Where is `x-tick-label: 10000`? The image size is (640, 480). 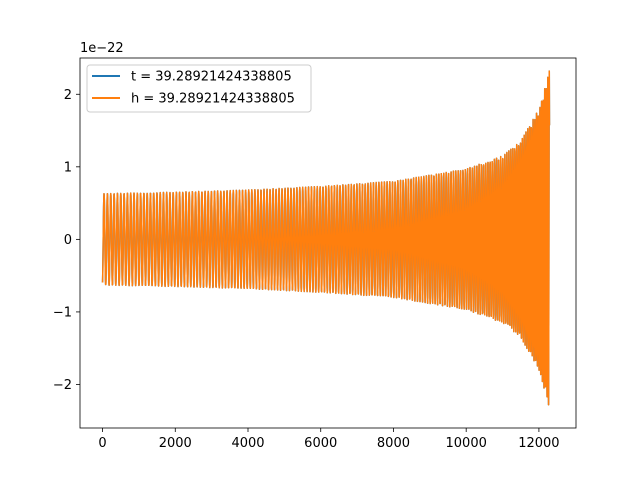 x-tick-label: 10000 is located at coordinates (466, 443).